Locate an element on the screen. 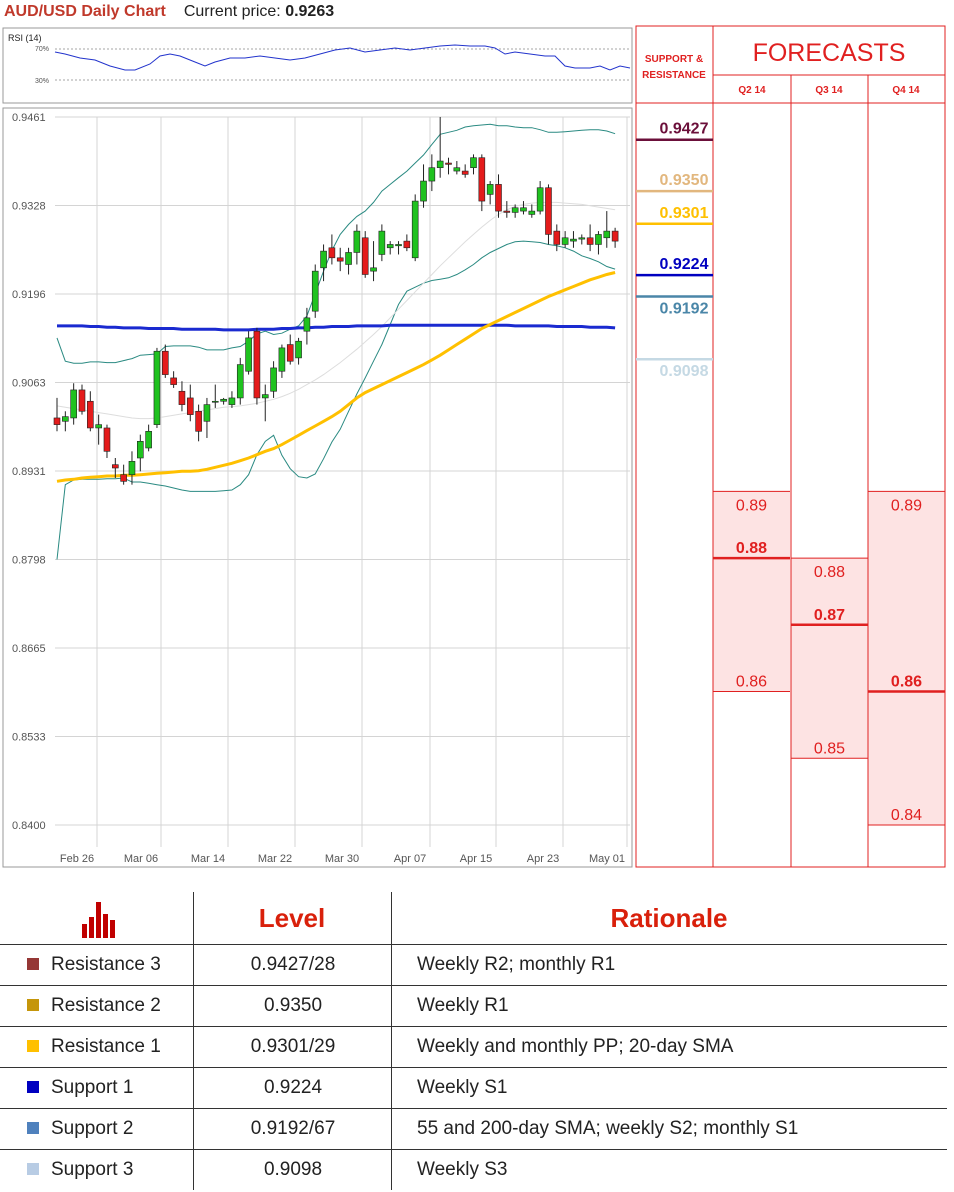  table-row: Support 3 0.9098 Weekly S3 is located at coordinates (473, 1169).